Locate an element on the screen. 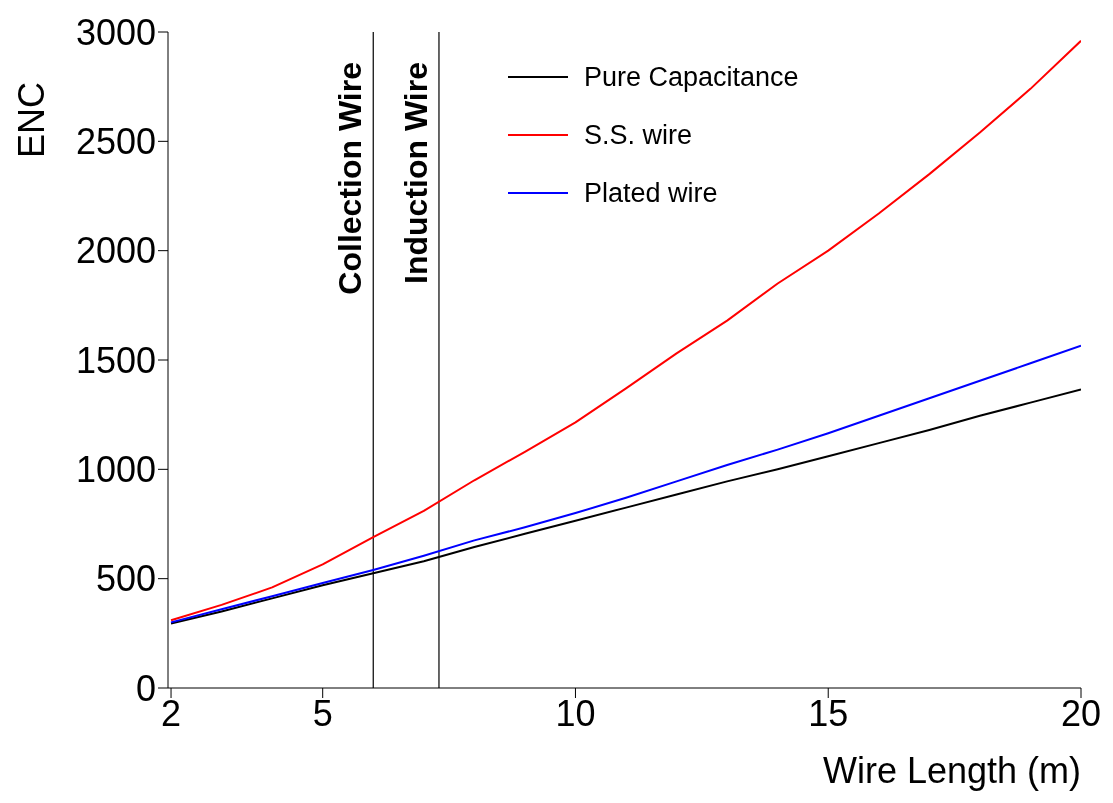  y-tick-label: 2500 is located at coordinates (115, 142).